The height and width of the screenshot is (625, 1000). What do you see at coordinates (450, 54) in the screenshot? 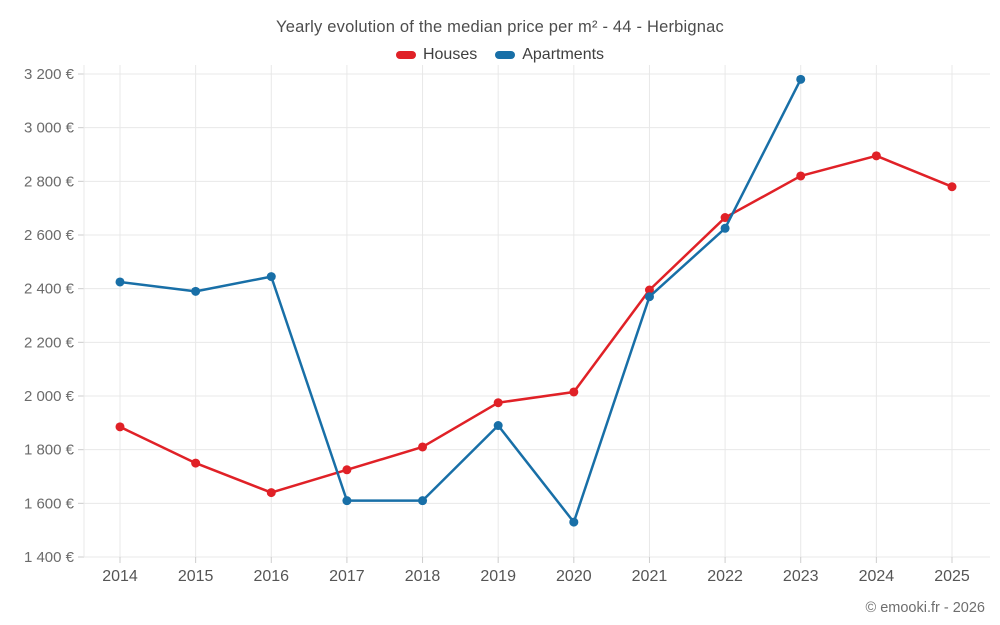
I see `houses-legend-label: Houses` at bounding box center [450, 54].